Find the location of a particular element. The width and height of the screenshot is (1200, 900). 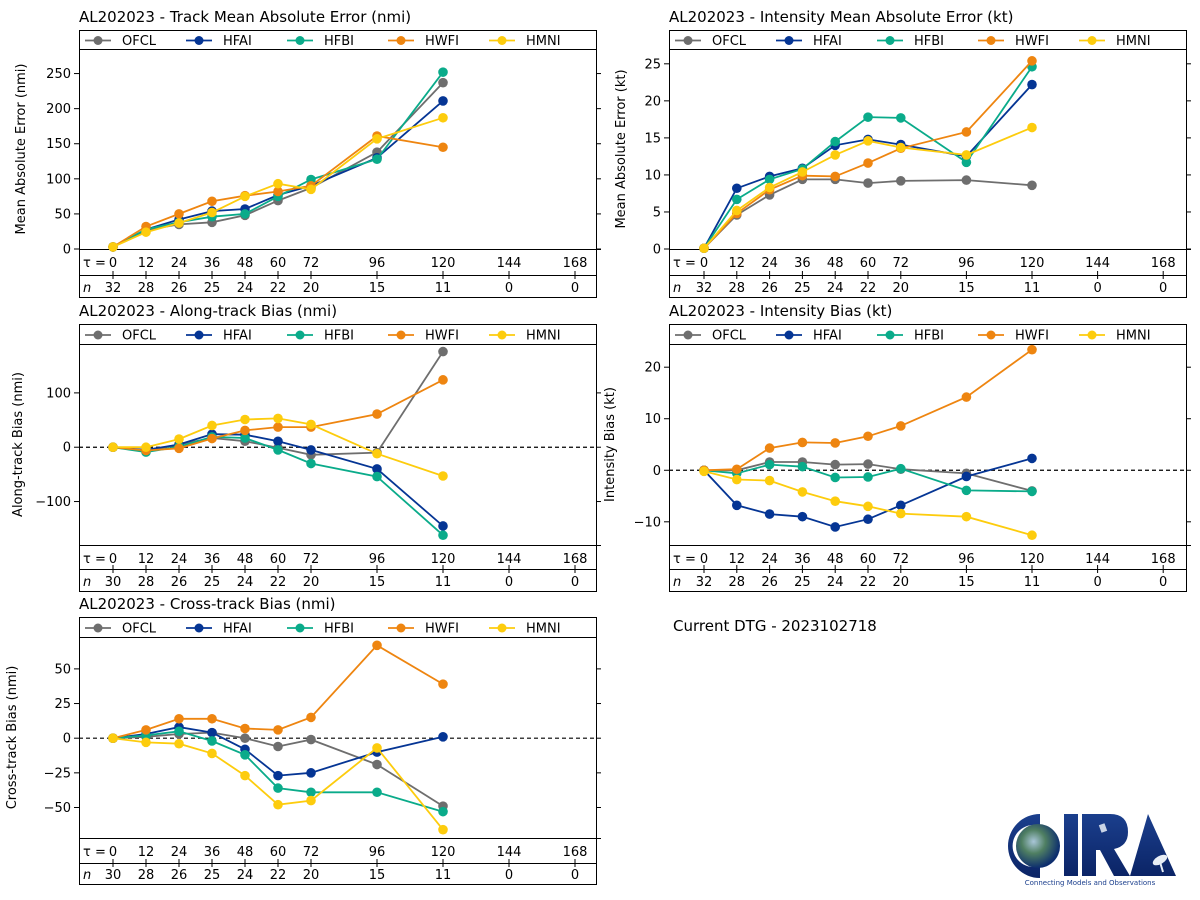

tau-tick-label: 24 is located at coordinates (179, 263).